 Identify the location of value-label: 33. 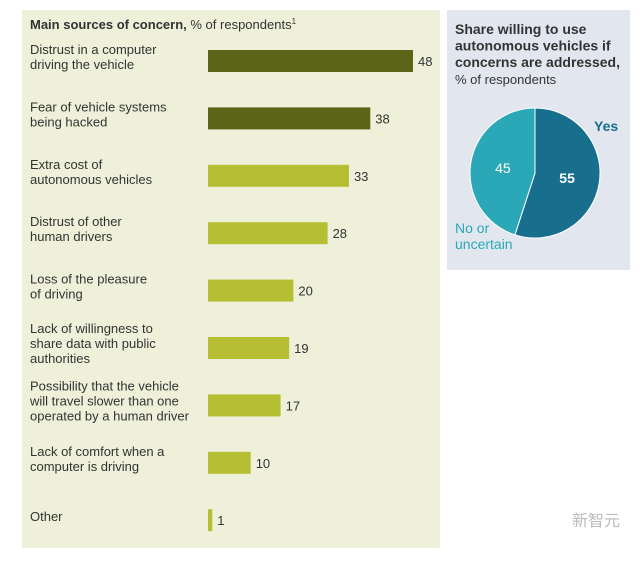
(361, 176).